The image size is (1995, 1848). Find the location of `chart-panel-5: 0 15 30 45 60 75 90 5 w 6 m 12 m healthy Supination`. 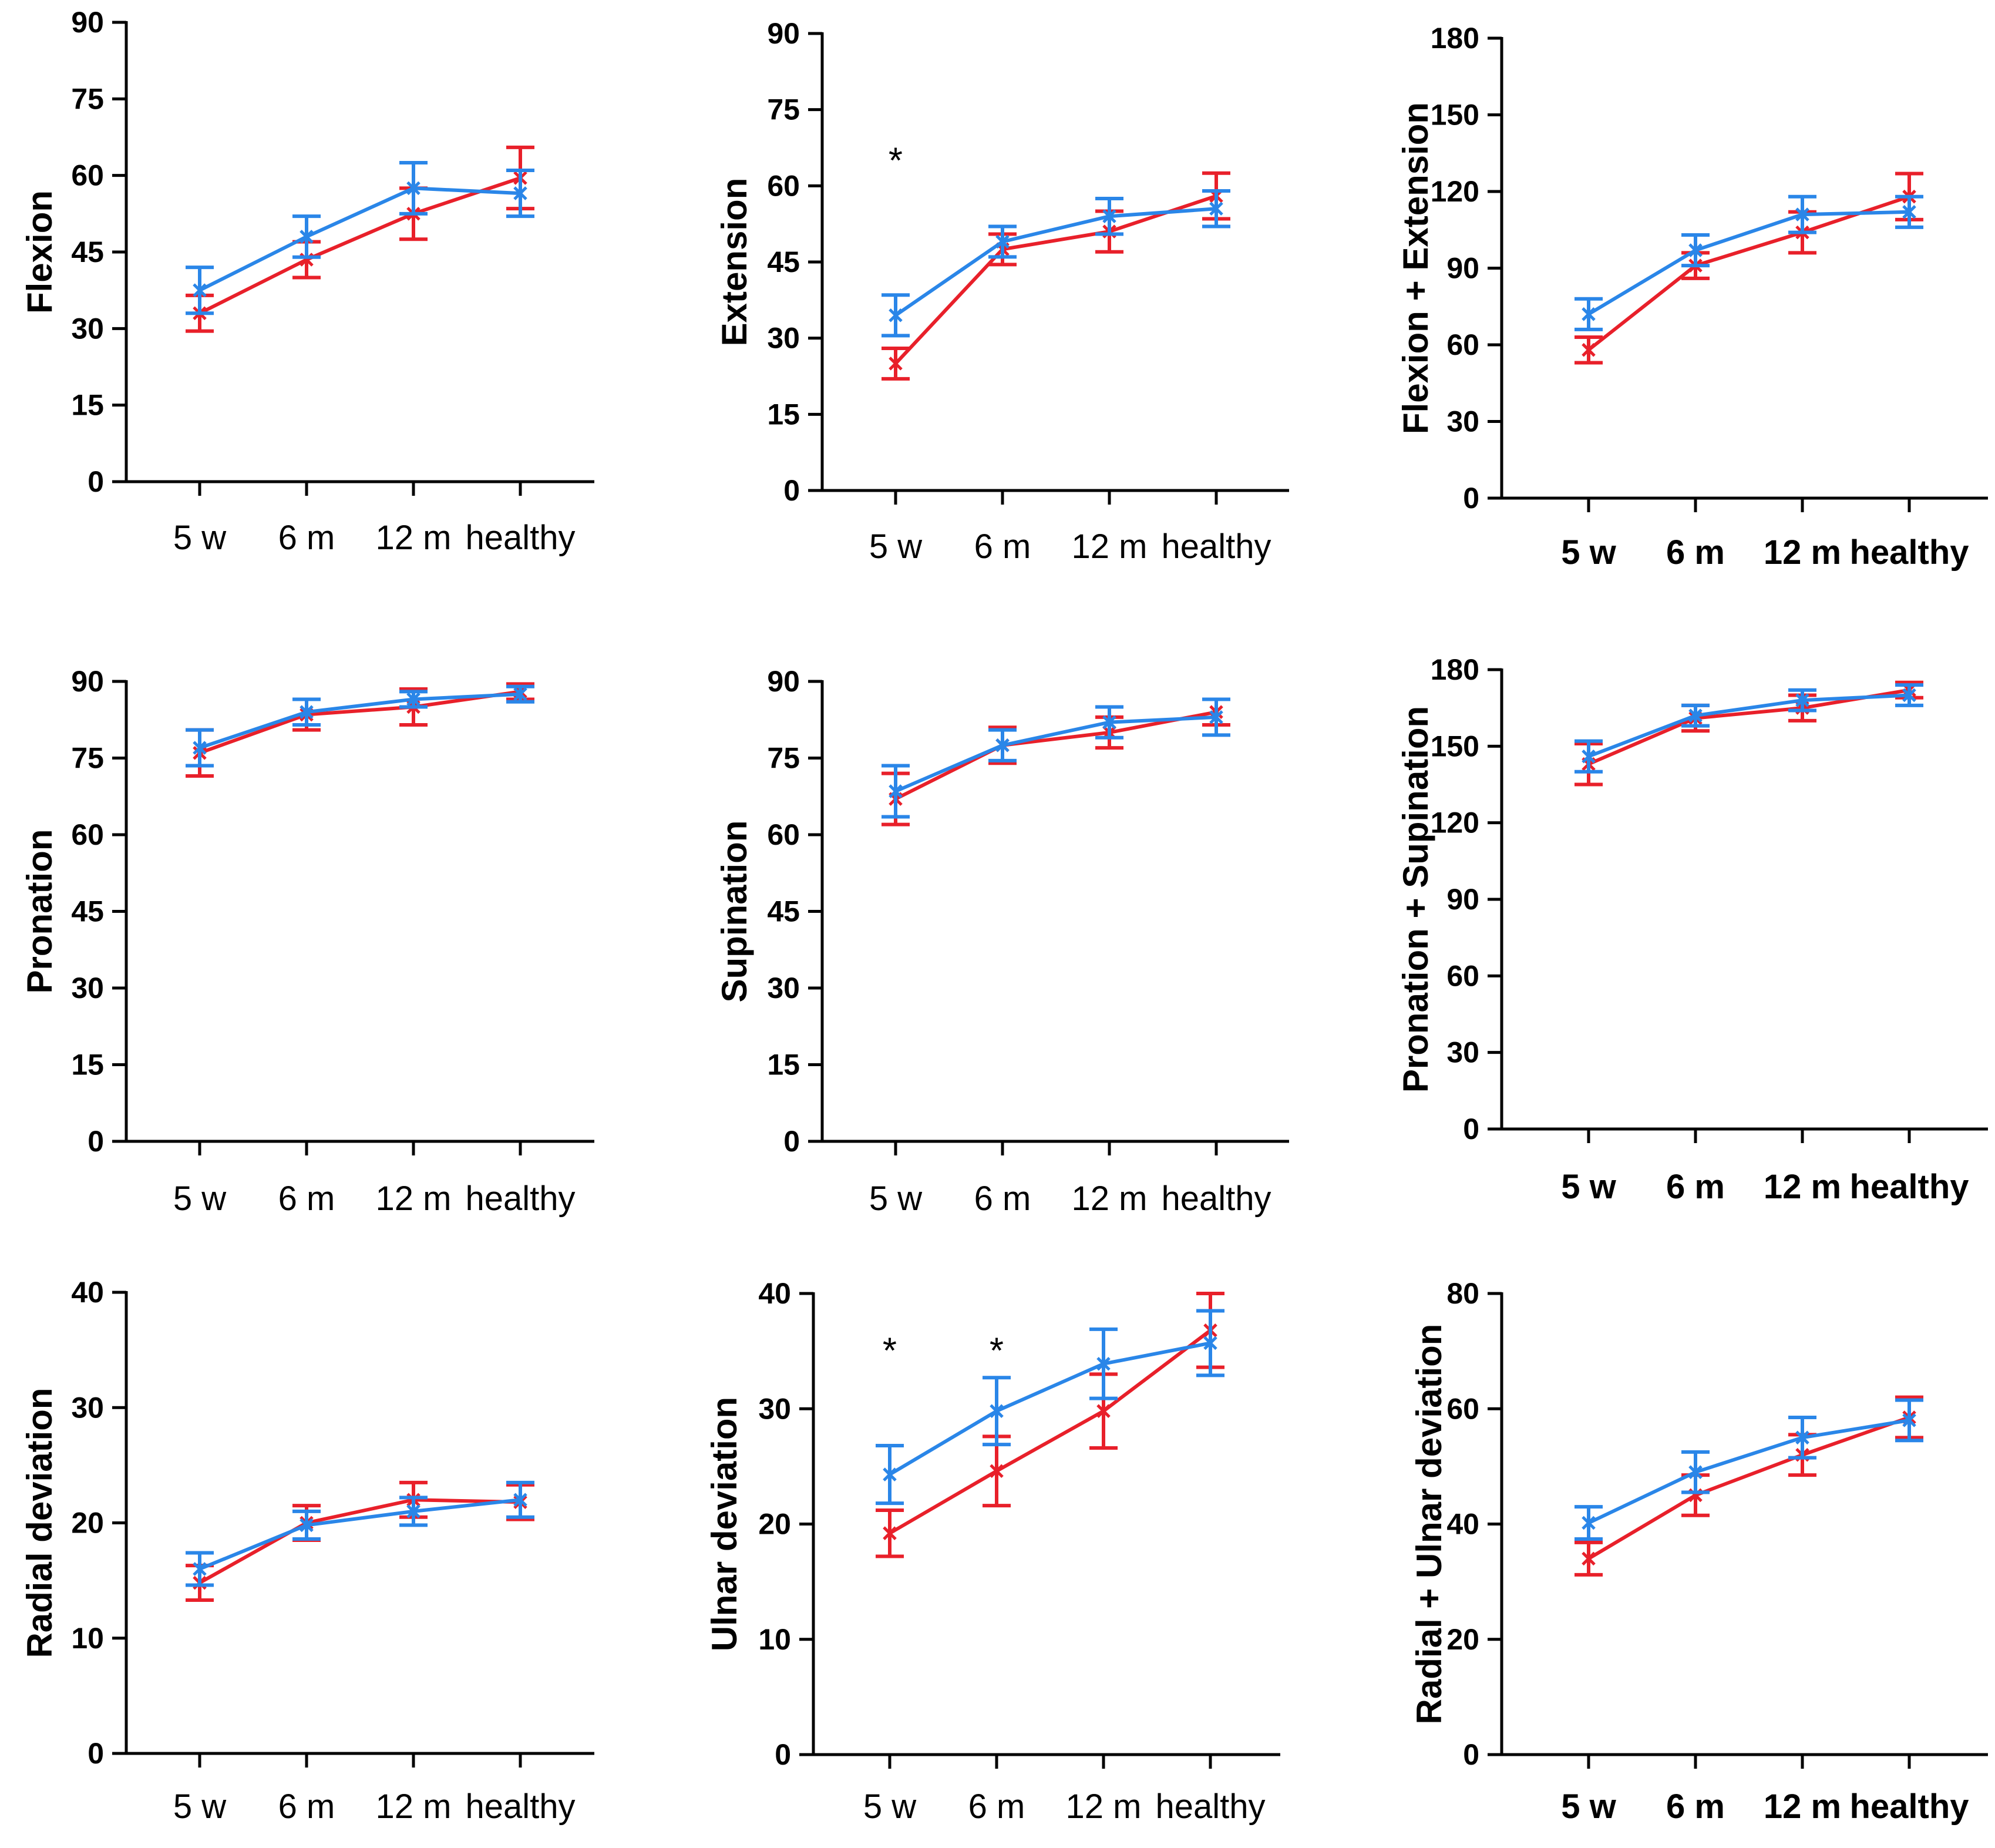

chart-panel-5: 0 15 30 45 60 75 90 5 w 6 m 12 m healthy Supination is located at coordinates (1002, 941).